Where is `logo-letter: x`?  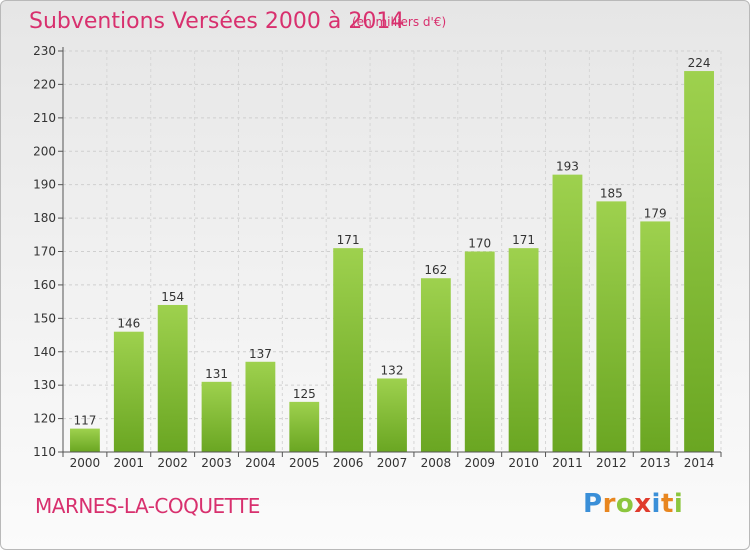 logo-letter: x is located at coordinates (643, 504).